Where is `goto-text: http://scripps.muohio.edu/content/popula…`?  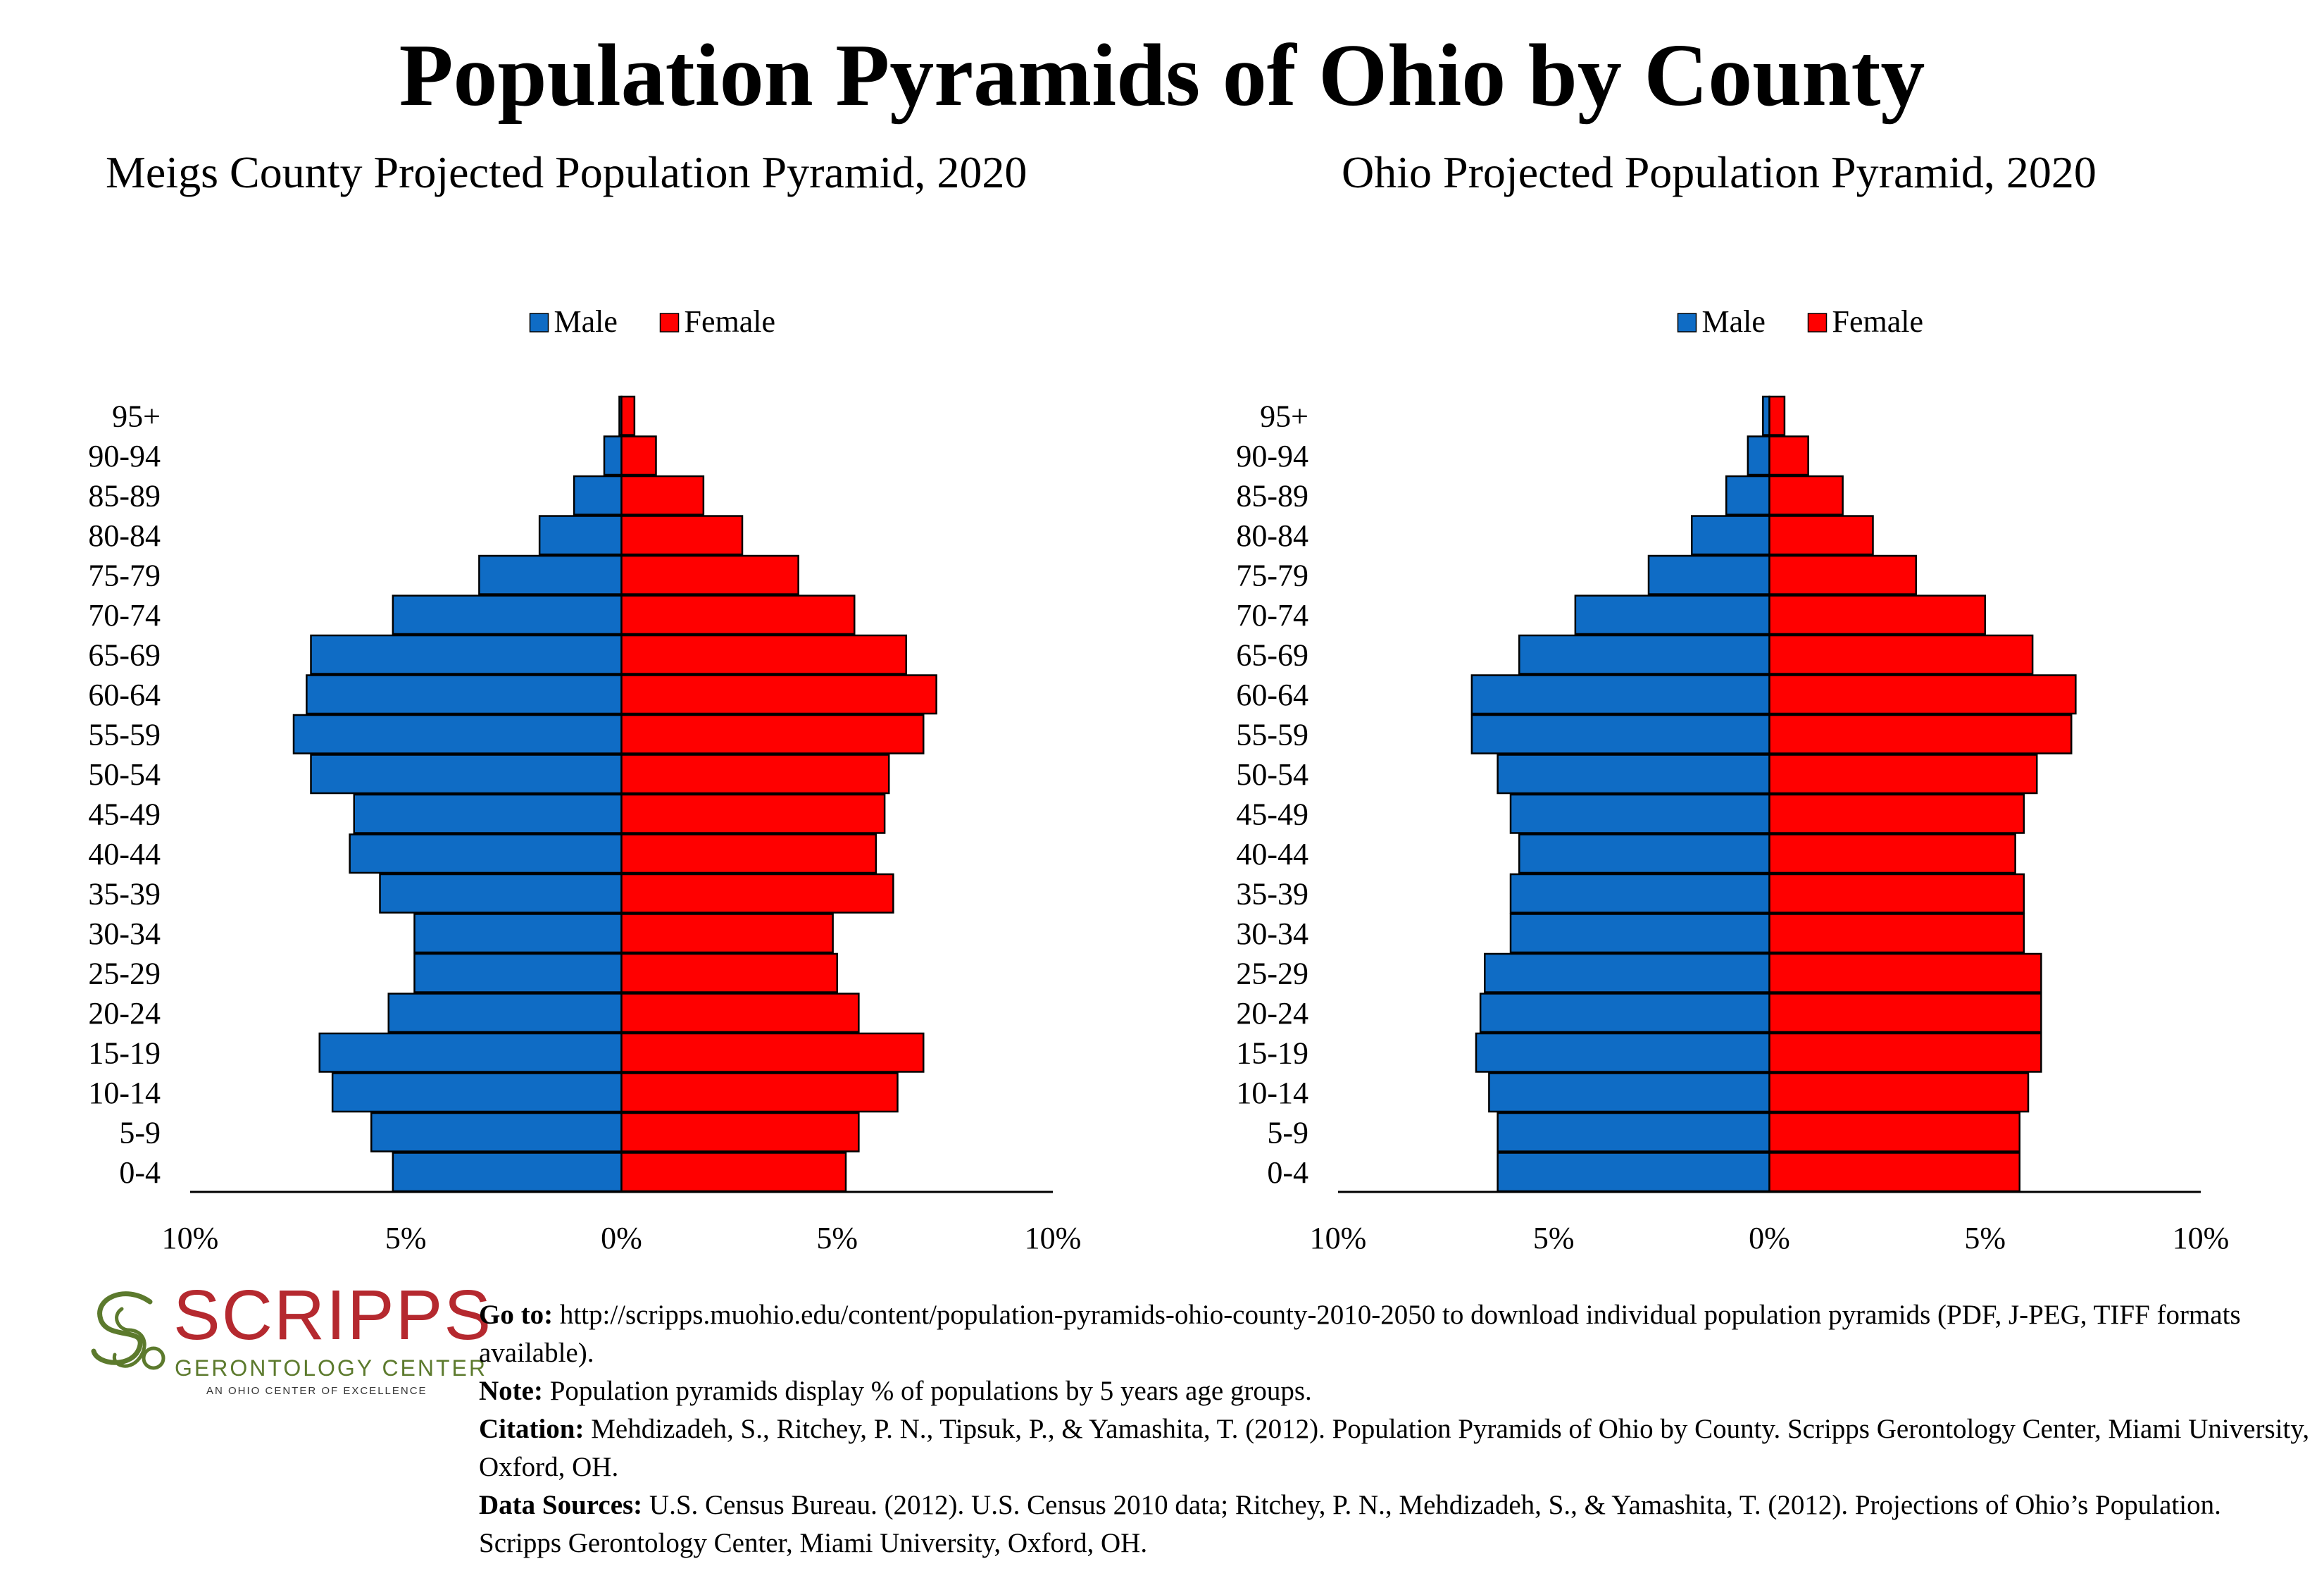
goto-text: http://scripps.muohio.edu/content/popula… is located at coordinates (1360, 1334).